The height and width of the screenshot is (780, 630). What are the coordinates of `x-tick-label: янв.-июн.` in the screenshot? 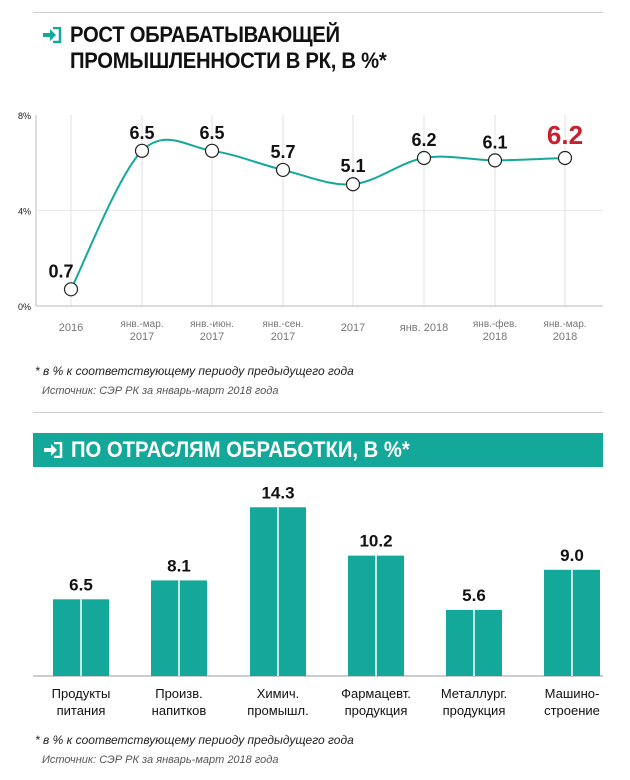 It's located at (212, 324).